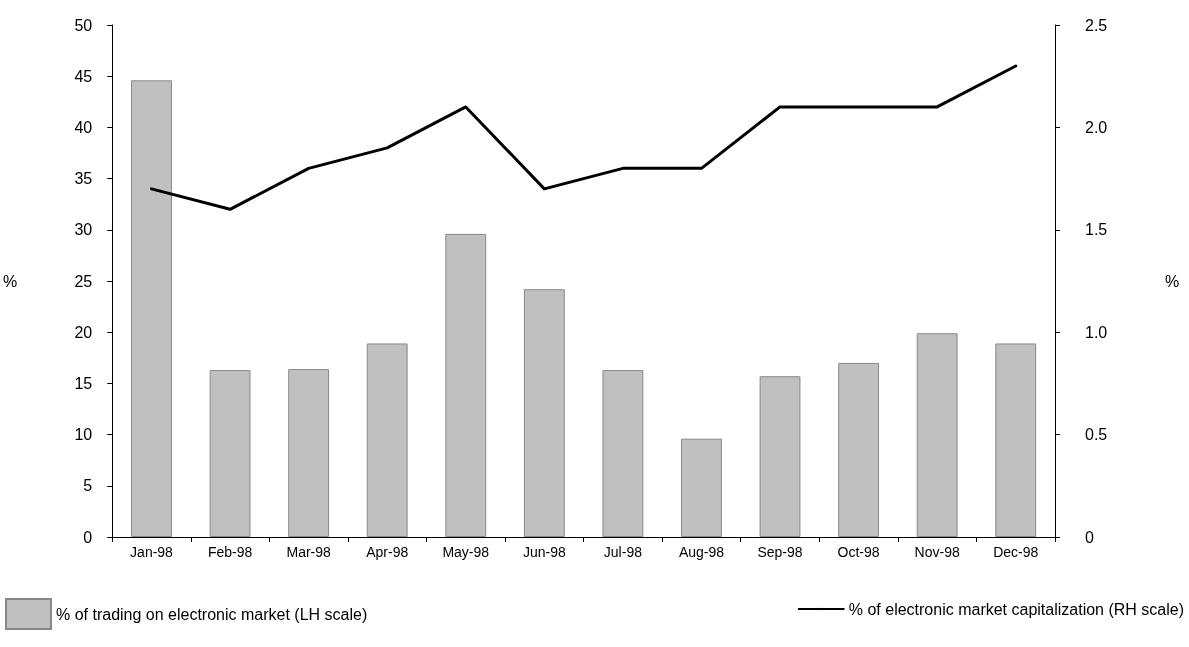 The image size is (1189, 647). What do you see at coordinates (858, 552) in the screenshot?
I see `x-tick-label: Oct-98` at bounding box center [858, 552].